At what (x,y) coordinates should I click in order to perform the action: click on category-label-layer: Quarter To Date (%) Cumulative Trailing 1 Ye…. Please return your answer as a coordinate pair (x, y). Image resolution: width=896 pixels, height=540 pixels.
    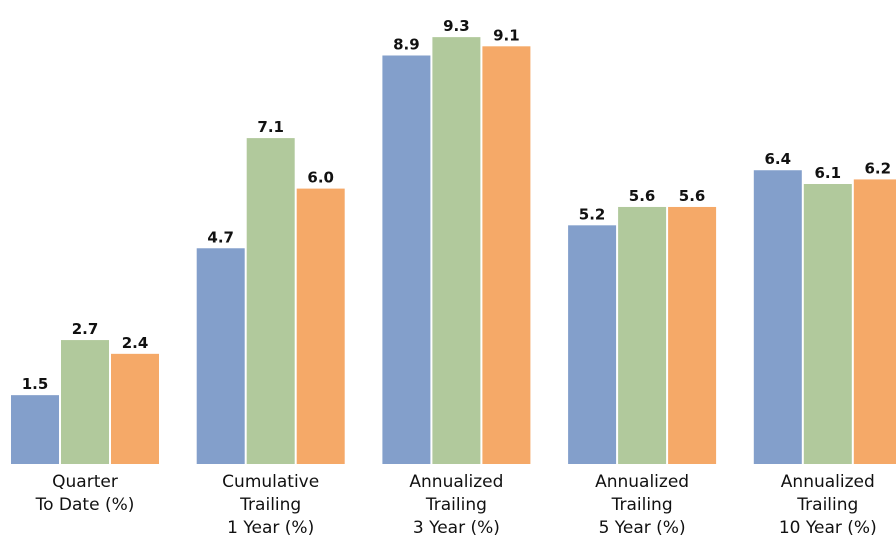
    Looking at the image, I should click on (456, 505).